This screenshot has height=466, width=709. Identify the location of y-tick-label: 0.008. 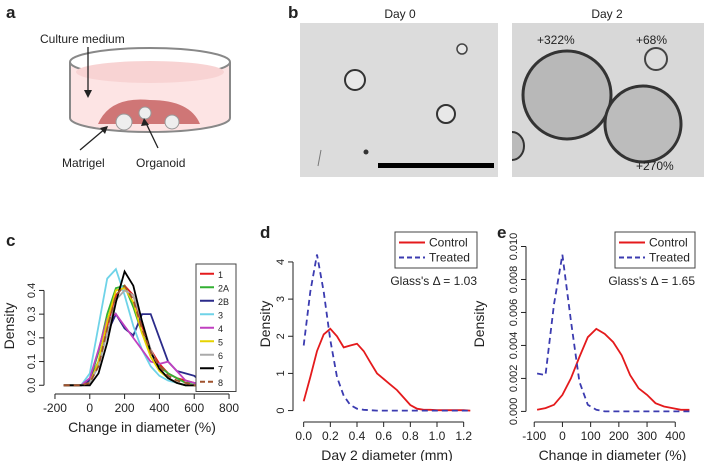
(514, 280).